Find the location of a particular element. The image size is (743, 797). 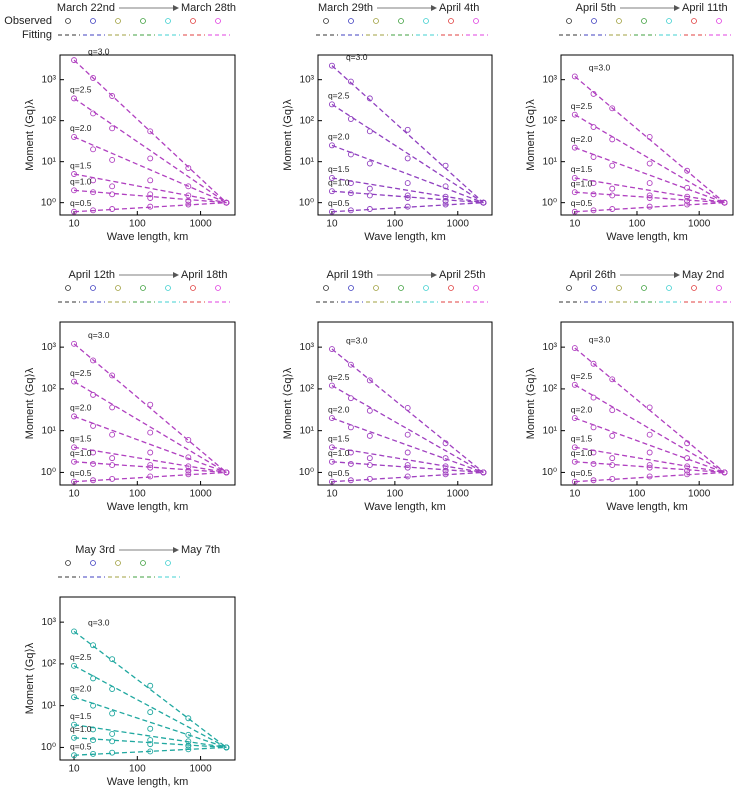

legend-label: Observed is located at coordinates (28, 21).